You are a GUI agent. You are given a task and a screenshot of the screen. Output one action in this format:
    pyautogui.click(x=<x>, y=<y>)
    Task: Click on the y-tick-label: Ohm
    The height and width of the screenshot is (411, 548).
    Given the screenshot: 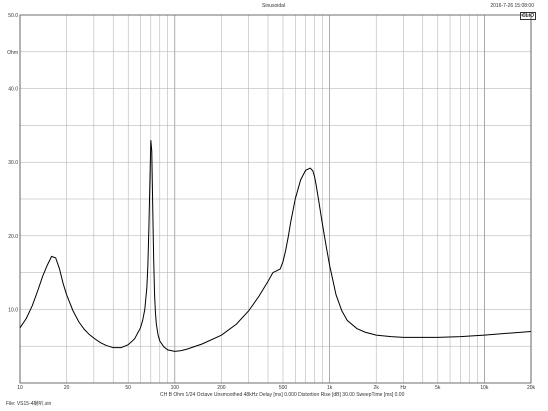 What is the action you would take?
    pyautogui.click(x=12, y=53)
    